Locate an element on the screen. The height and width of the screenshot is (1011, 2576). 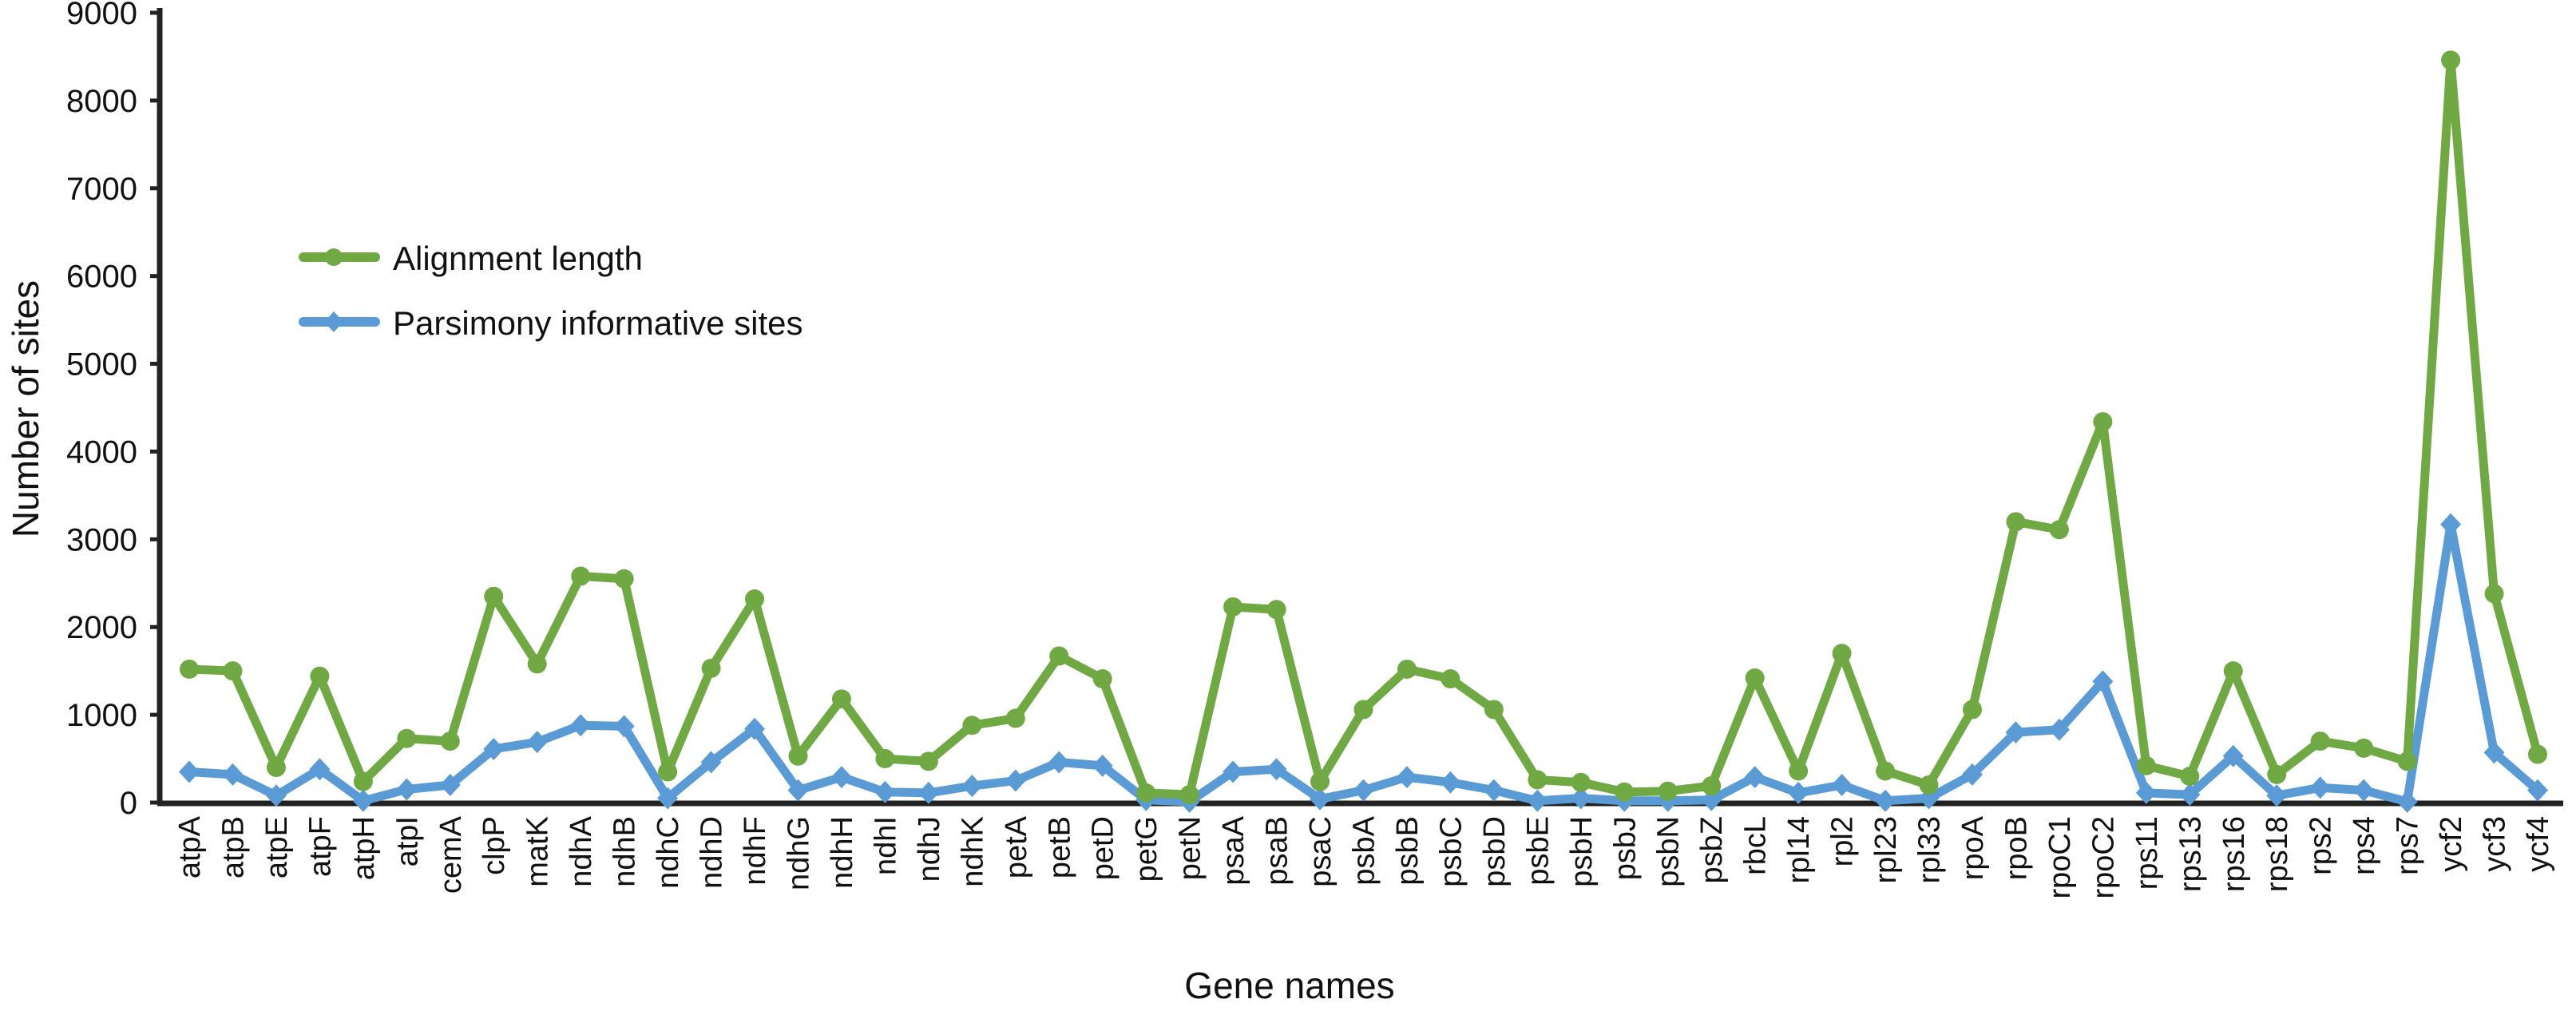
x-tick-label: rbcL is located at coordinates (1756, 845).